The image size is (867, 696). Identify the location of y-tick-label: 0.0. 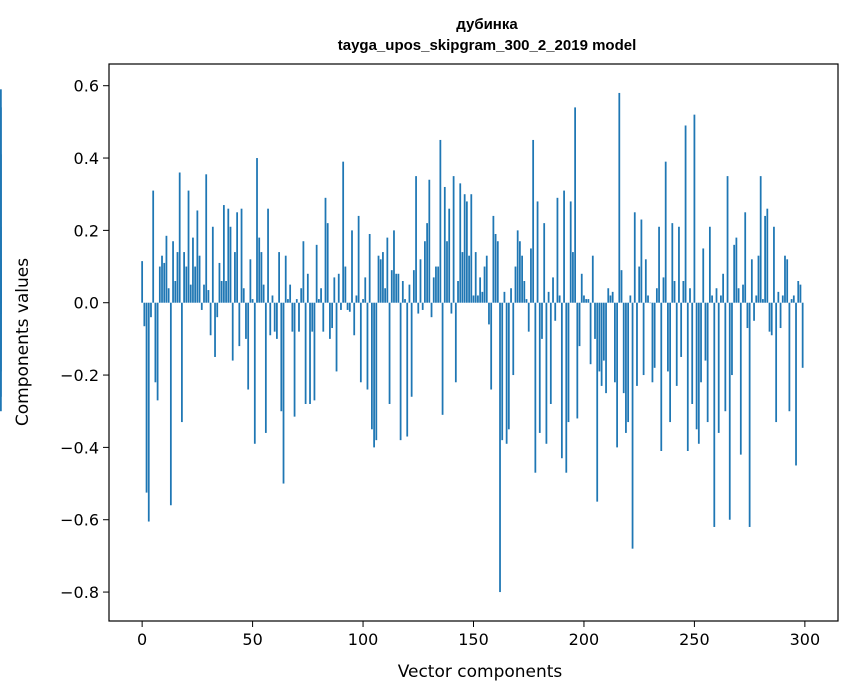
(86, 303).